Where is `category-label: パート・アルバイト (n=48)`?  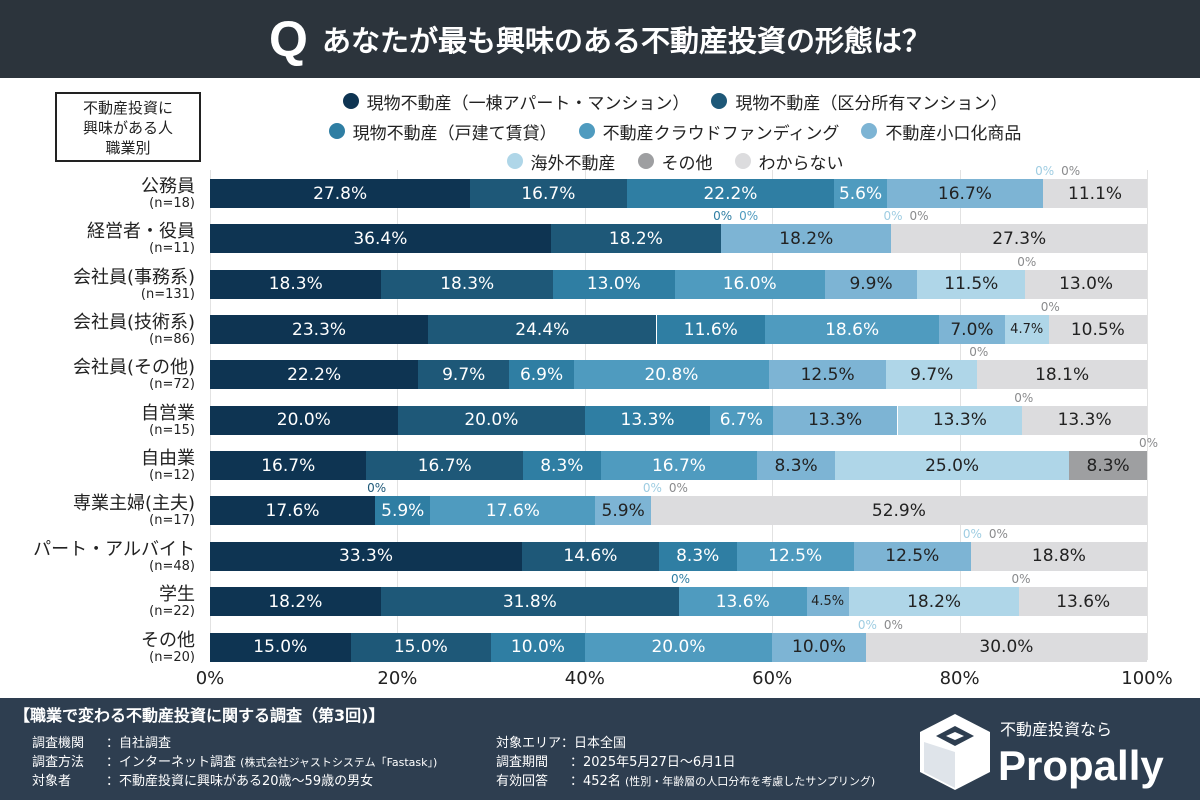
category-label: パート・アルバイト (n=48) is located at coordinates (97, 556).